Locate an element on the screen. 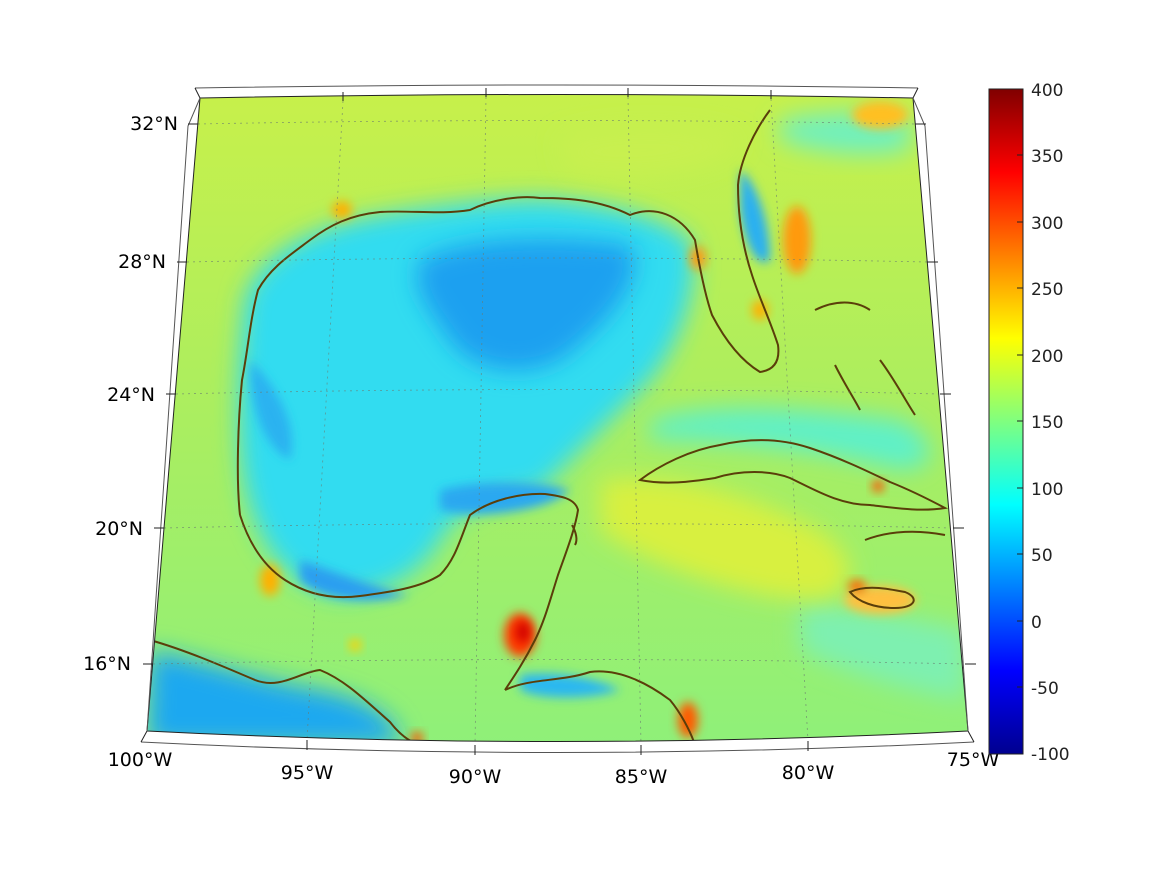 Image resolution: width=1167 pixels, height=875 pixels. colorbar-ticks is located at coordinates (1020, 421).